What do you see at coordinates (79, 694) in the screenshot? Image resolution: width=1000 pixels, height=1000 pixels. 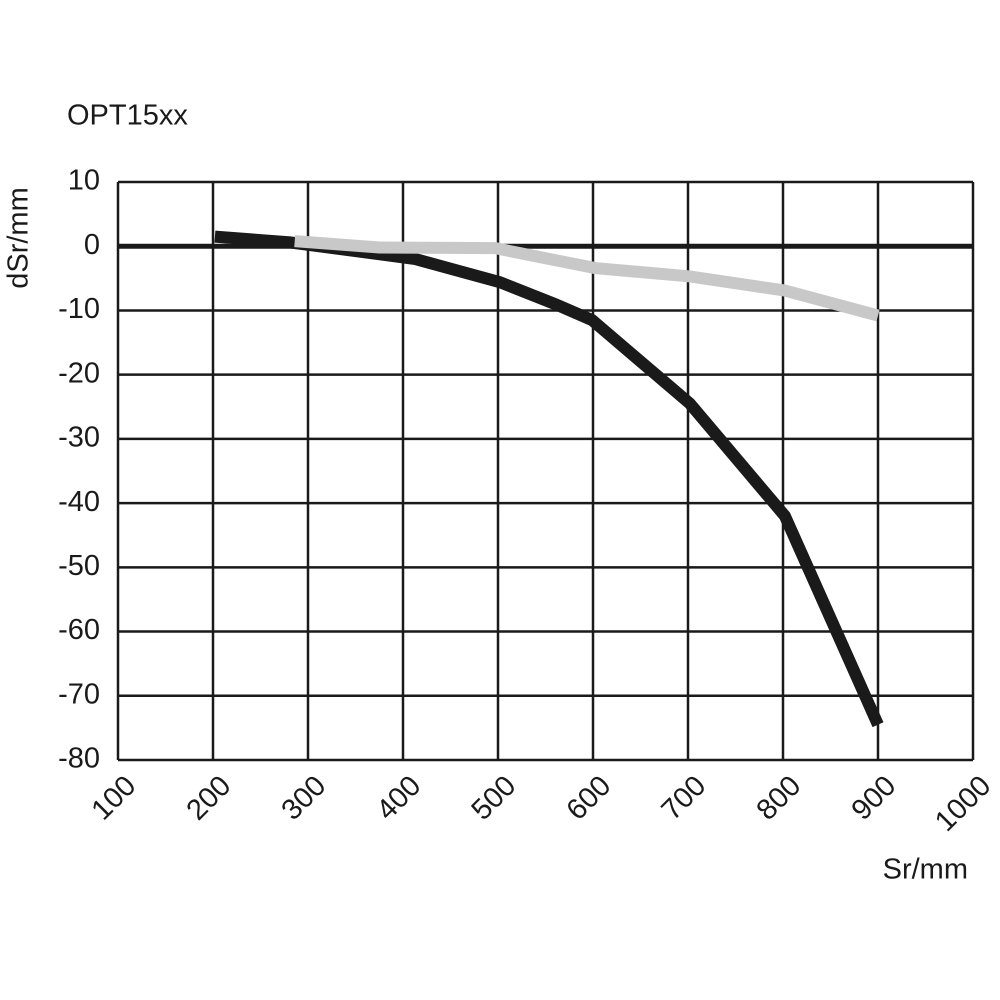 I see `y-tick-label: -70` at bounding box center [79, 694].